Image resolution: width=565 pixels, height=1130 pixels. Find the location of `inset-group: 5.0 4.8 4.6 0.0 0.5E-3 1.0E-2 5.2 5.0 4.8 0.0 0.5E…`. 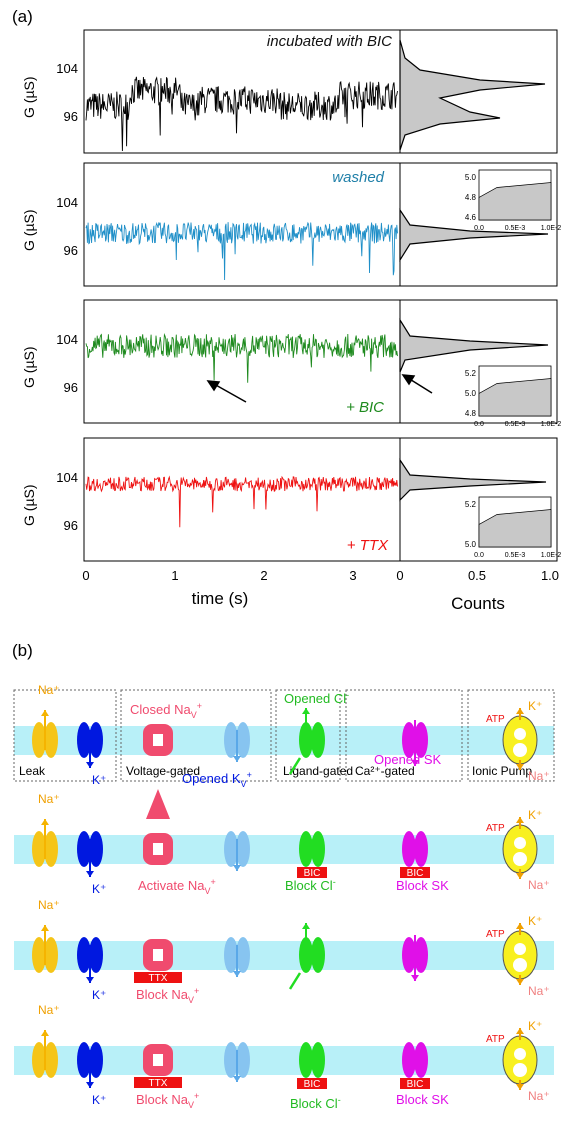

inset-group: 5.0 4.8 4.6 0.0 0.5E-3 1.0E-2 5.2 5.0 4.8 0.0 0.5E… is located at coordinates (513, 364).